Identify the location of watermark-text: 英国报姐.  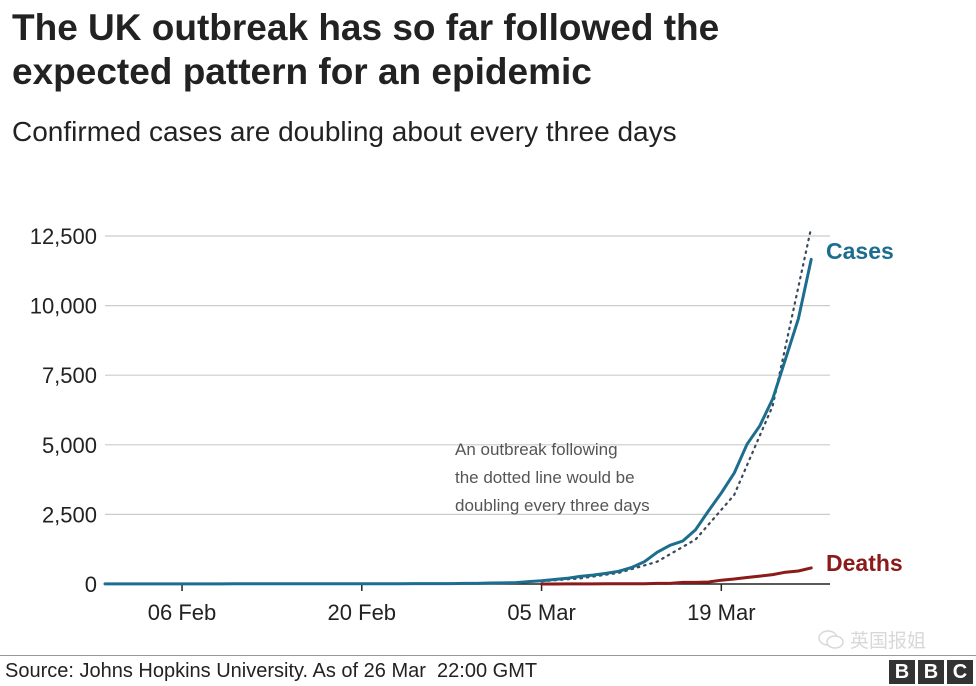
(888, 641).